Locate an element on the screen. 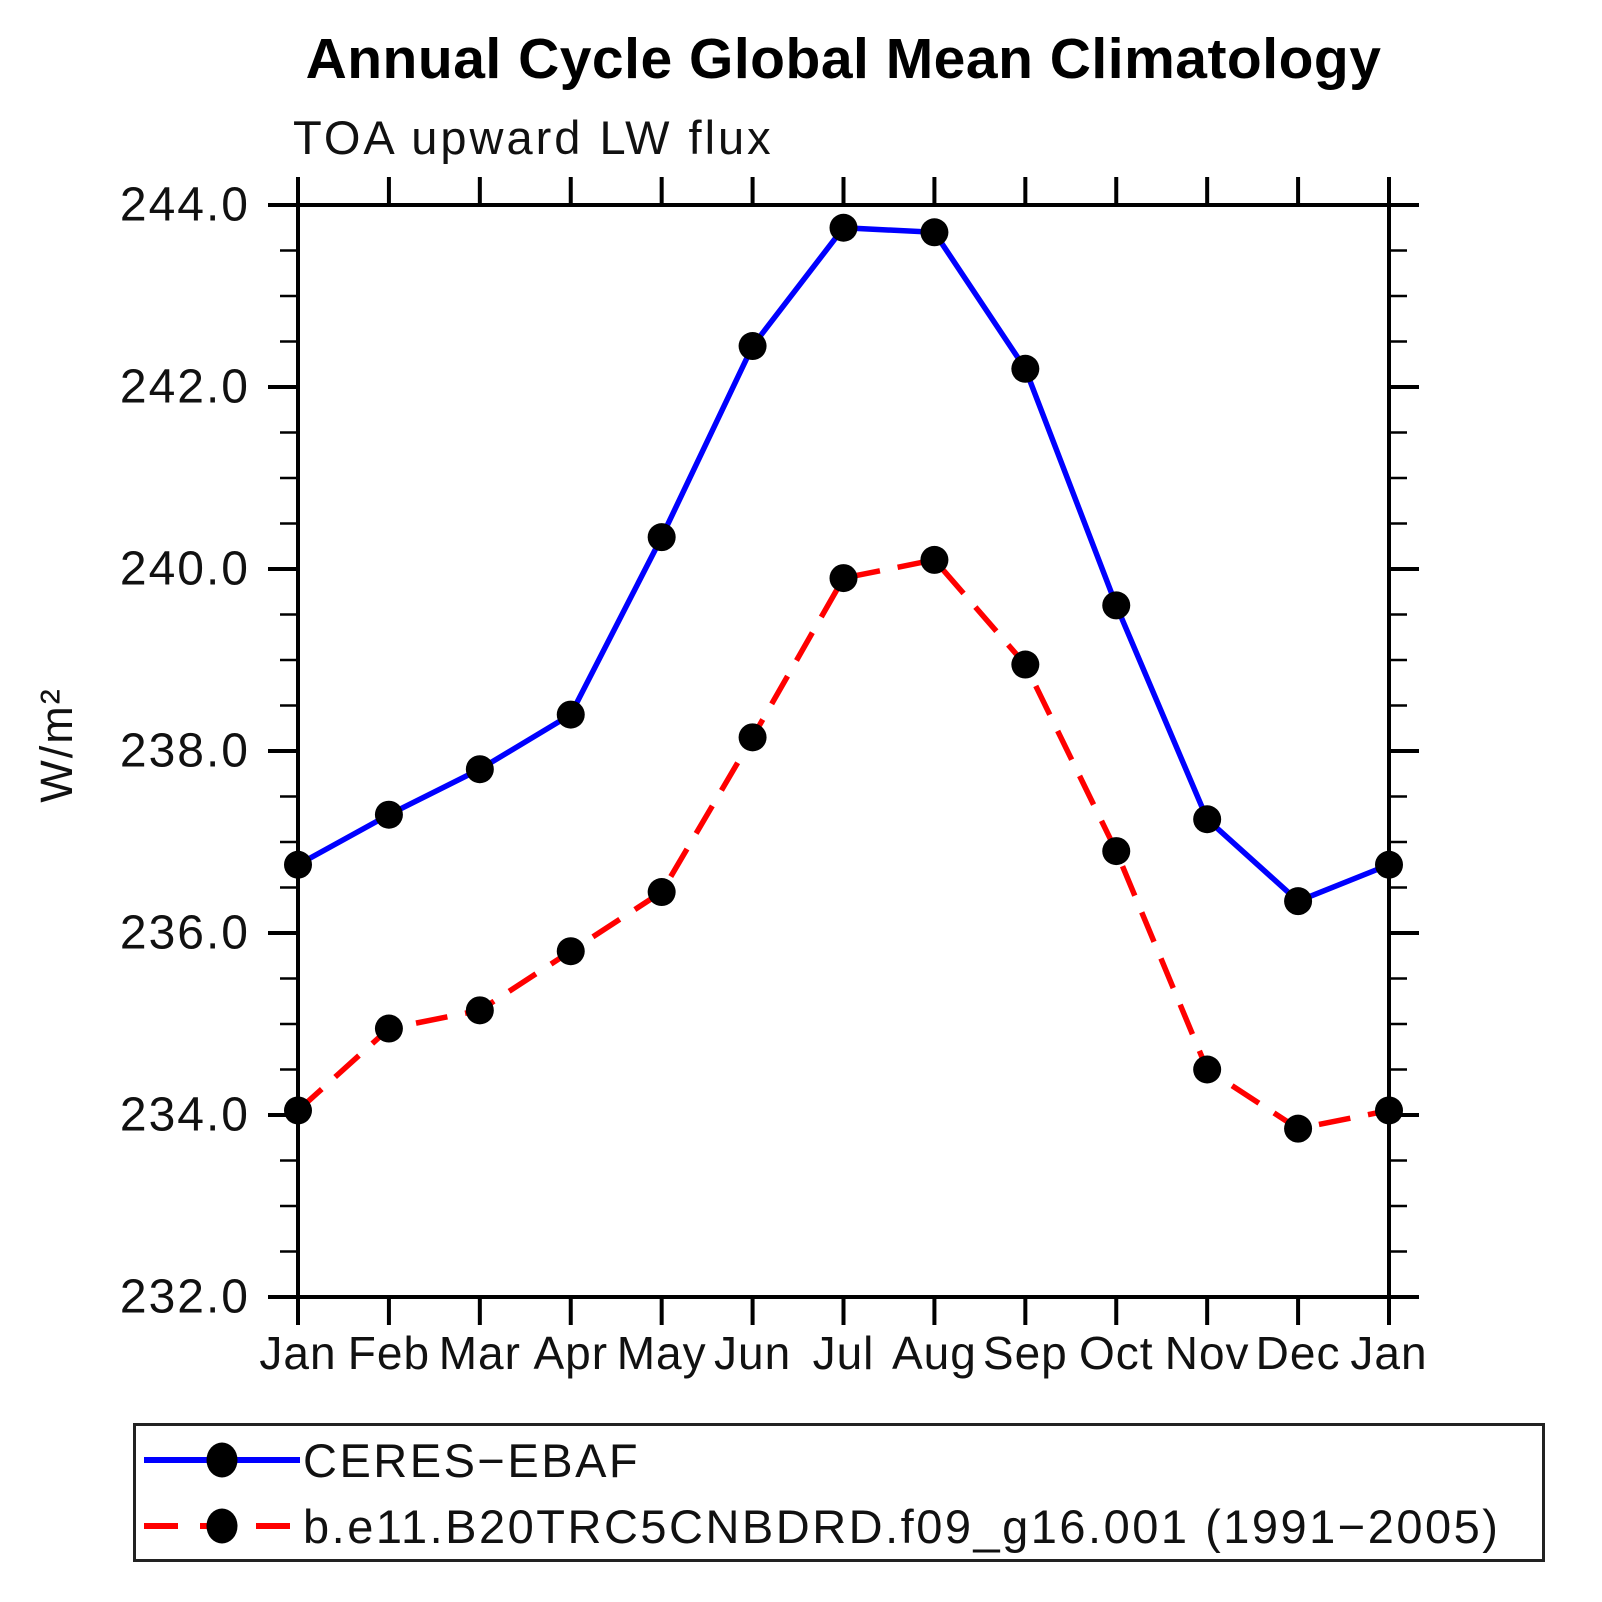 Image resolution: width=1602 pixels, height=1602 pixels. y-tick-label: 232.0 is located at coordinates (185, 1297).